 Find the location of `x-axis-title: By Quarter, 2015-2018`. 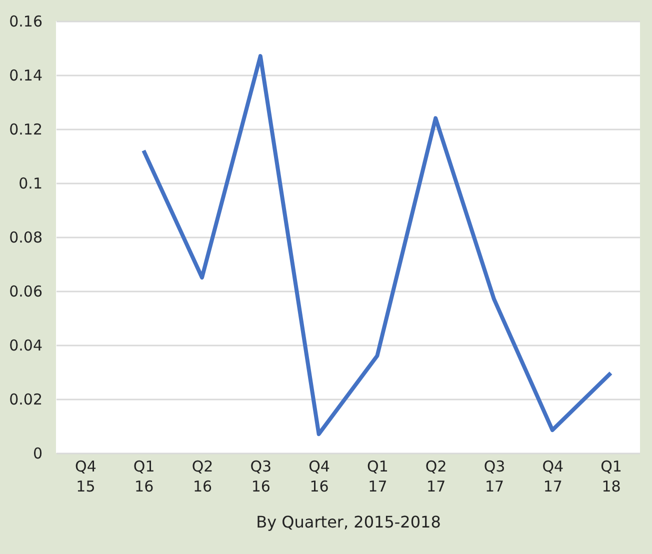

x-axis-title: By Quarter, 2015-2018 is located at coordinates (348, 522).